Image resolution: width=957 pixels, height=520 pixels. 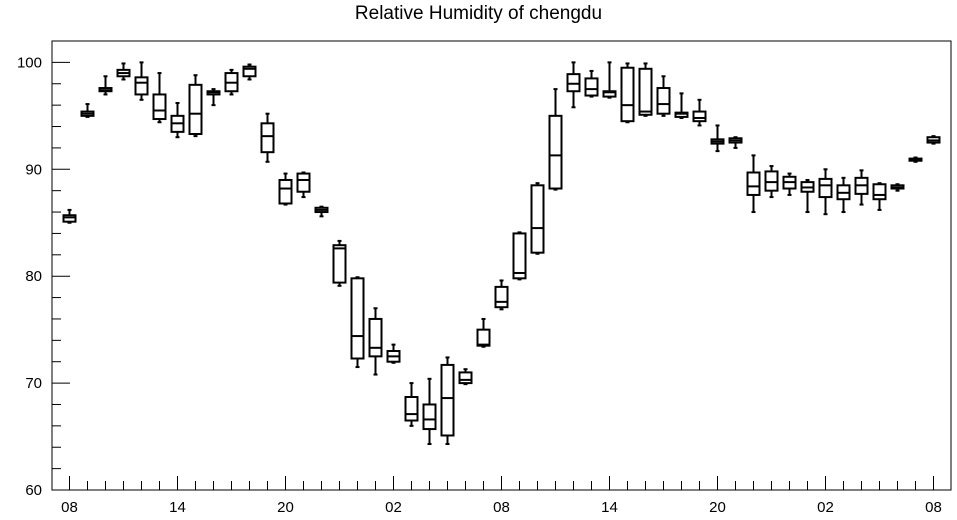 I want to click on y-tick-label: 100, so click(x=29, y=62).